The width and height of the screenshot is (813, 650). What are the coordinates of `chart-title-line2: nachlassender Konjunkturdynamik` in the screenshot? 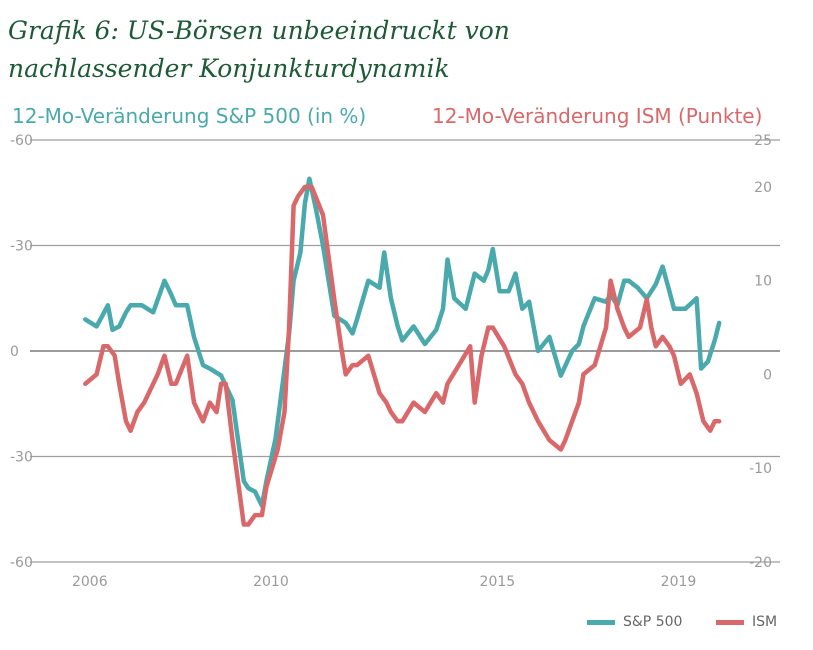 It's located at (229, 68).